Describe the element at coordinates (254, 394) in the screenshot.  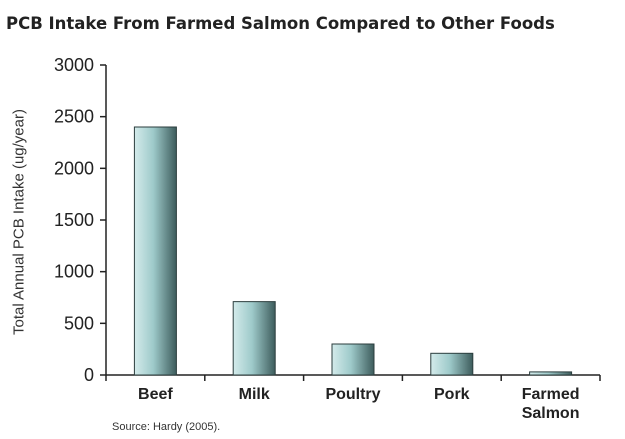
I see `x-category-label: Milk` at that location.